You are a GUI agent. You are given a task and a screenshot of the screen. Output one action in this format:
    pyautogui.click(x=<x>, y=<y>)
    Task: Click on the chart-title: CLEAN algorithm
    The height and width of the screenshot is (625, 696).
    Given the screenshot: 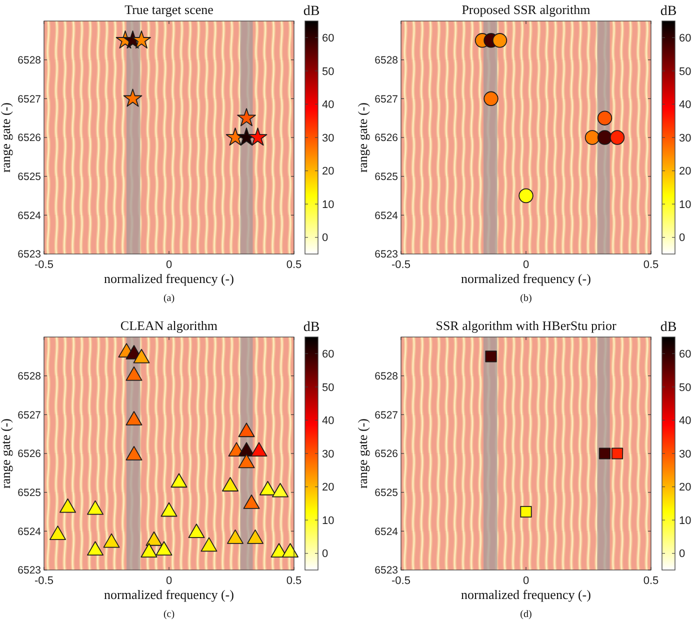 What is the action you would take?
    pyautogui.click(x=169, y=325)
    